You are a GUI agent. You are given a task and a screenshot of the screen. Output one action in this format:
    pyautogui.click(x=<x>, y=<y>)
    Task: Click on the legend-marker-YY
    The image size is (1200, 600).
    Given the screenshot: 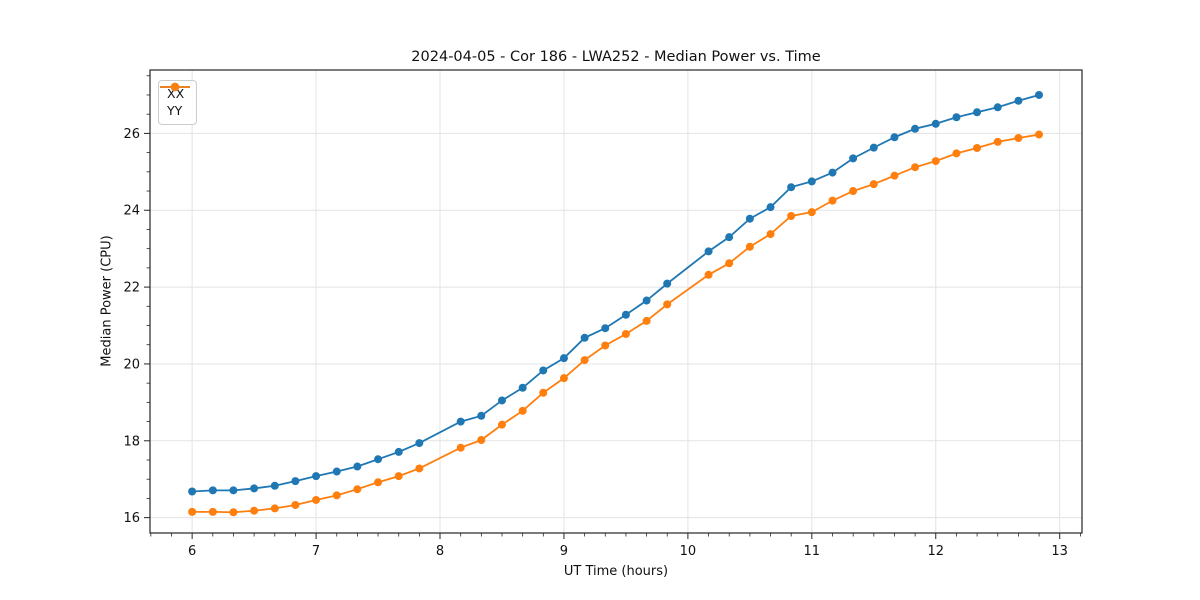 What is the action you would take?
    pyautogui.click(x=175, y=87)
    